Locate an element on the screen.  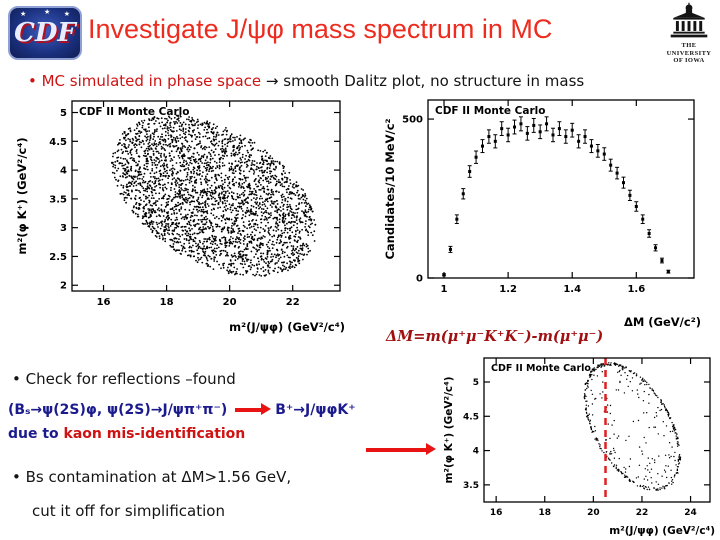
iowa-logo-text: UNIVERSITY is located at coordinates (689, 53).